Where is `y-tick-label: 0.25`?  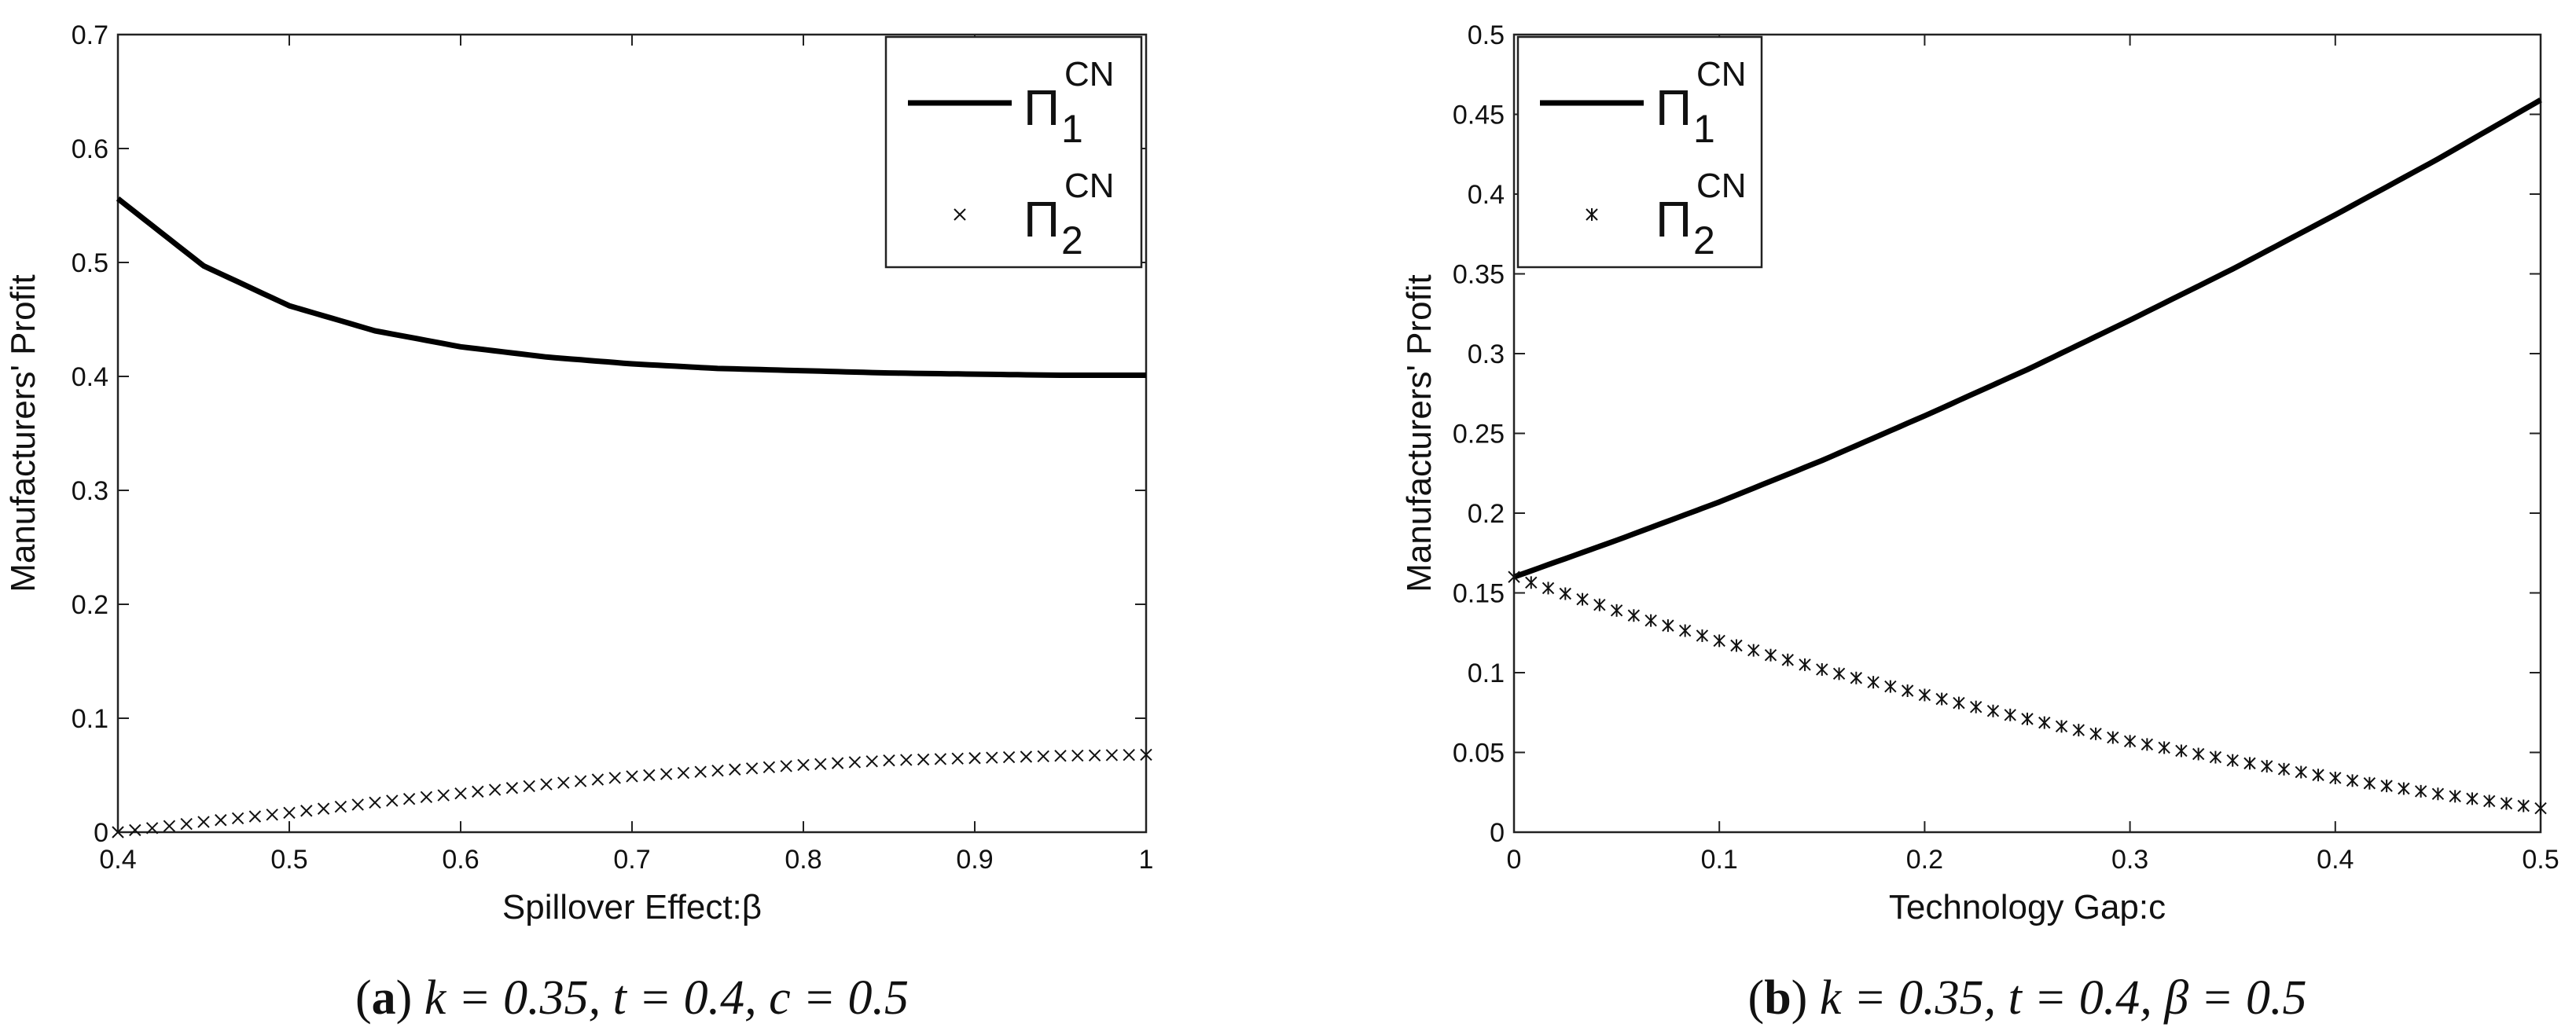 y-tick-label: 0.25 is located at coordinates (1479, 434).